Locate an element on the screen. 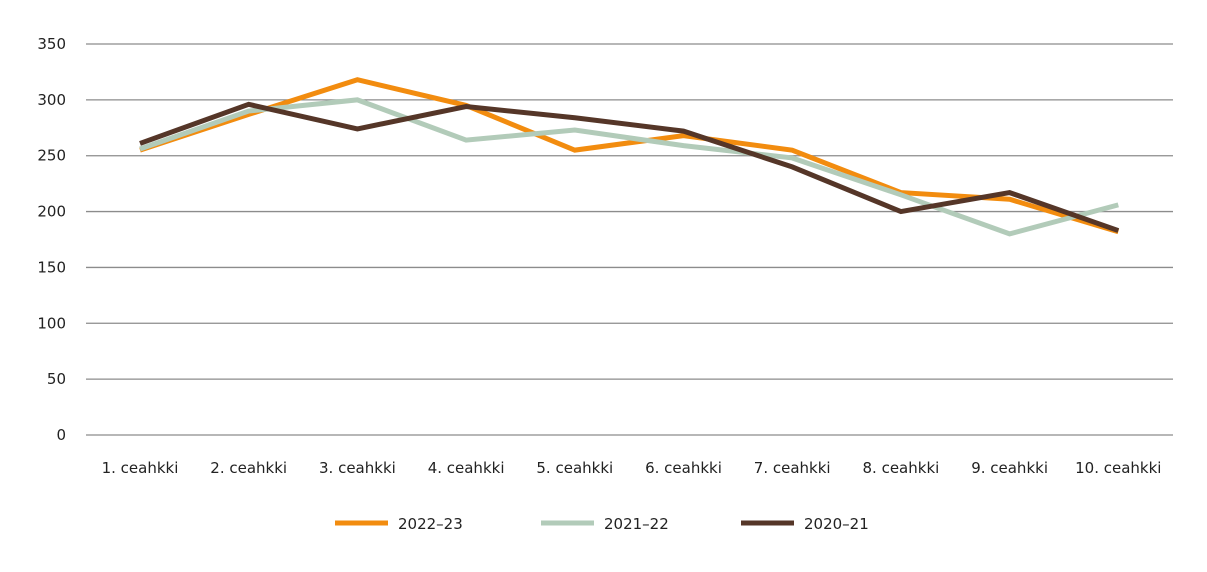 This screenshot has width=1207, height=572. x-tick-label: 9. ceahkki is located at coordinates (1009, 468).